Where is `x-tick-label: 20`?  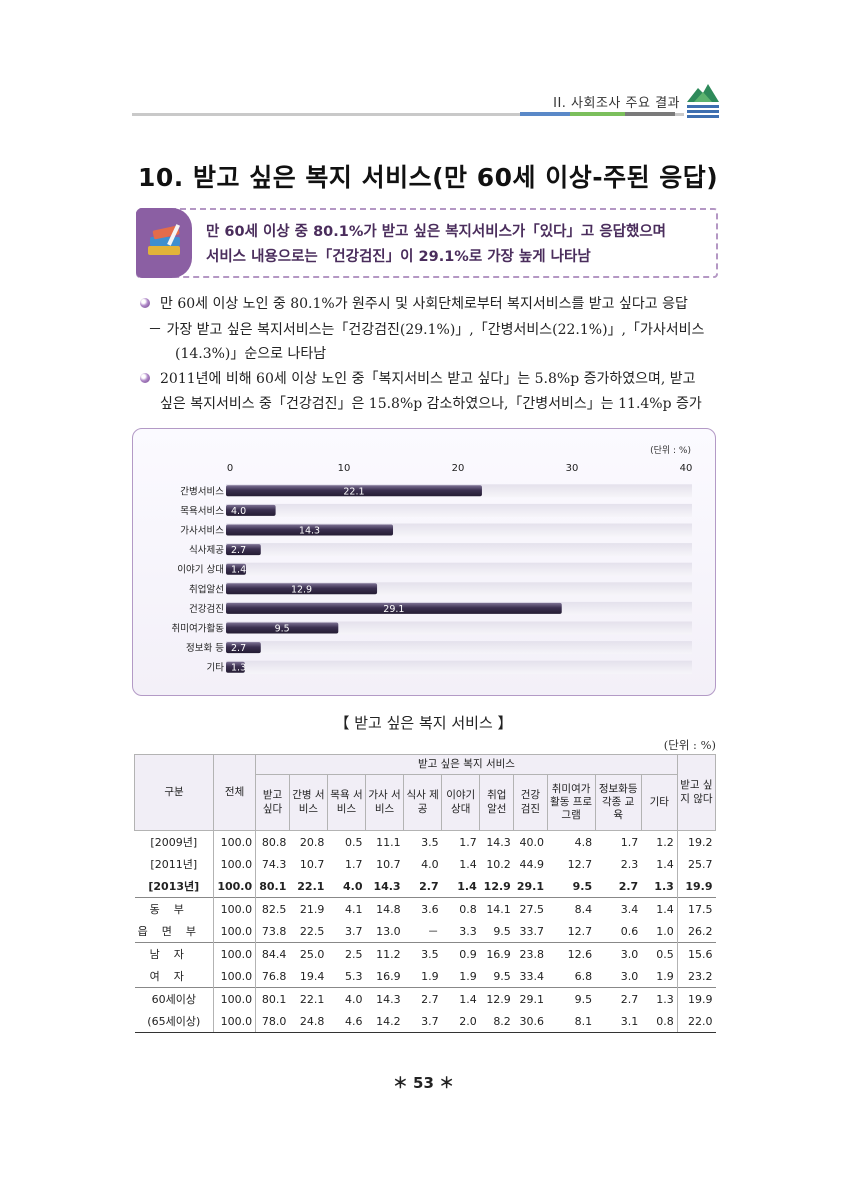 x-tick-label: 20 is located at coordinates (458, 468).